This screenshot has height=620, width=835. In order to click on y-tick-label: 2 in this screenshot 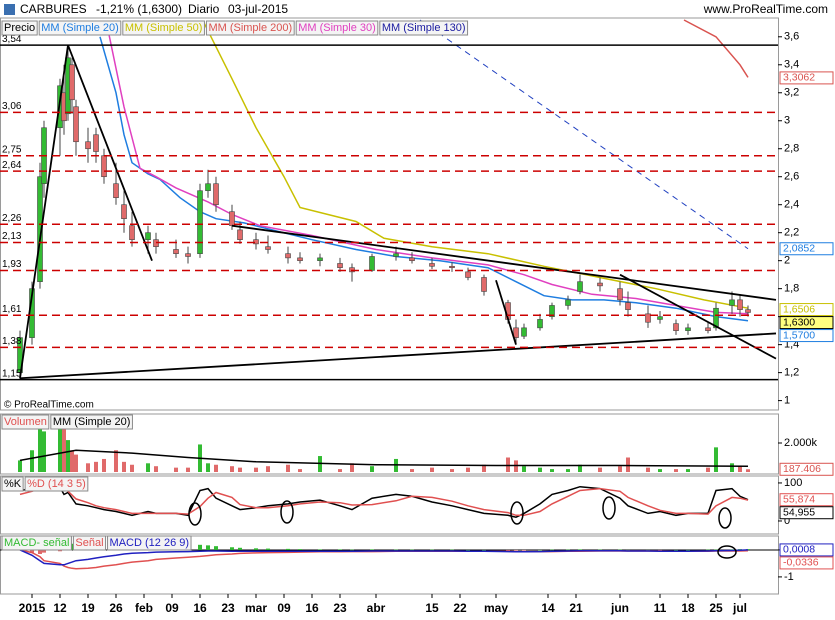, I will do `click(787, 261)`.